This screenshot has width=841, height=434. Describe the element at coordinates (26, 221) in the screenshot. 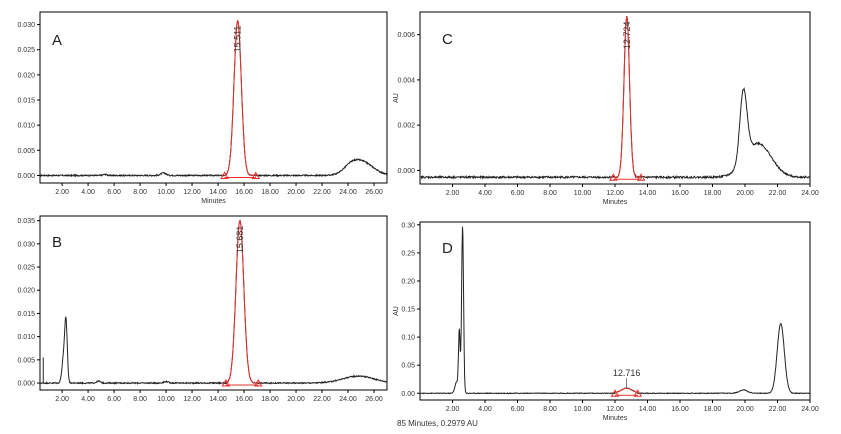

I see `y-tick-label: 0.035` at that location.